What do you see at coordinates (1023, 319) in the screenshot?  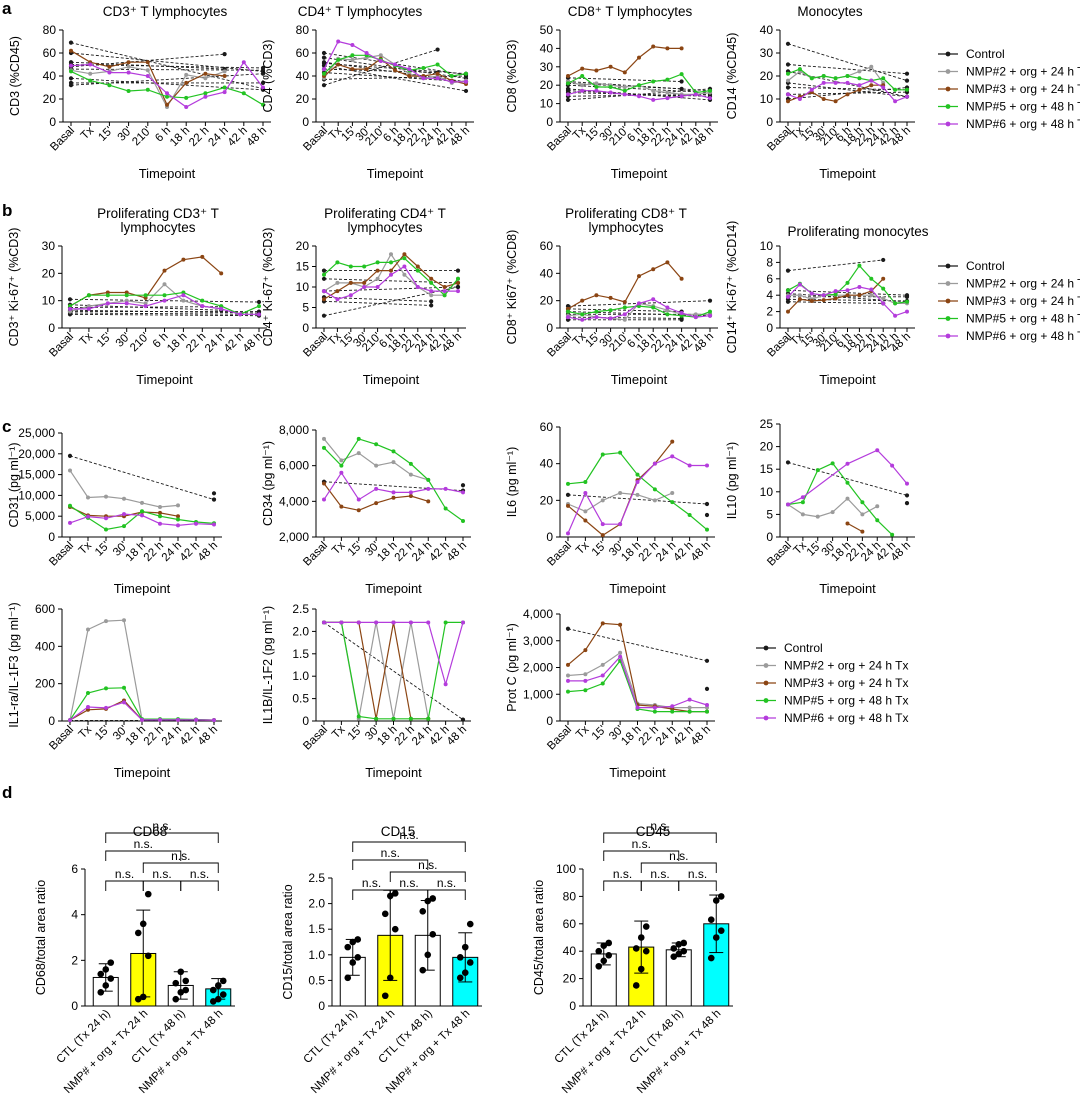 I see `legend-label-nmp5: NMP#5 + org + 48 h Tx` at bounding box center [1023, 319].